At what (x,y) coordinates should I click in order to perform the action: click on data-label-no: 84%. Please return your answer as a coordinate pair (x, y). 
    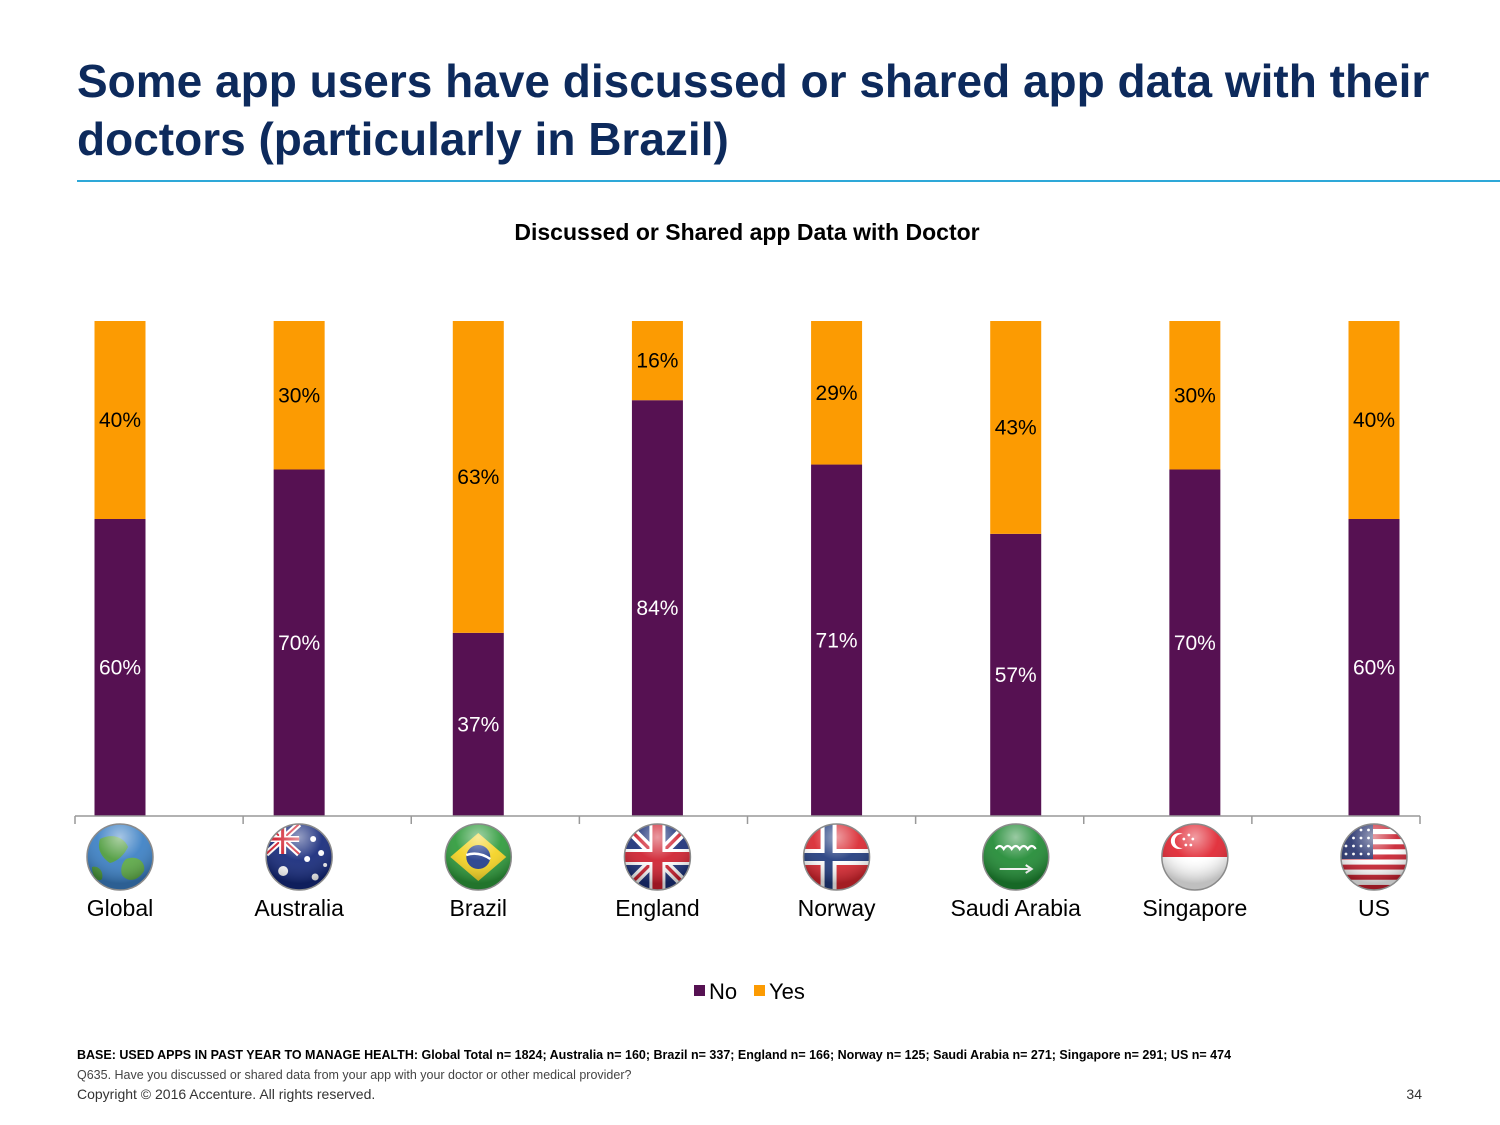
    Looking at the image, I should click on (657, 608).